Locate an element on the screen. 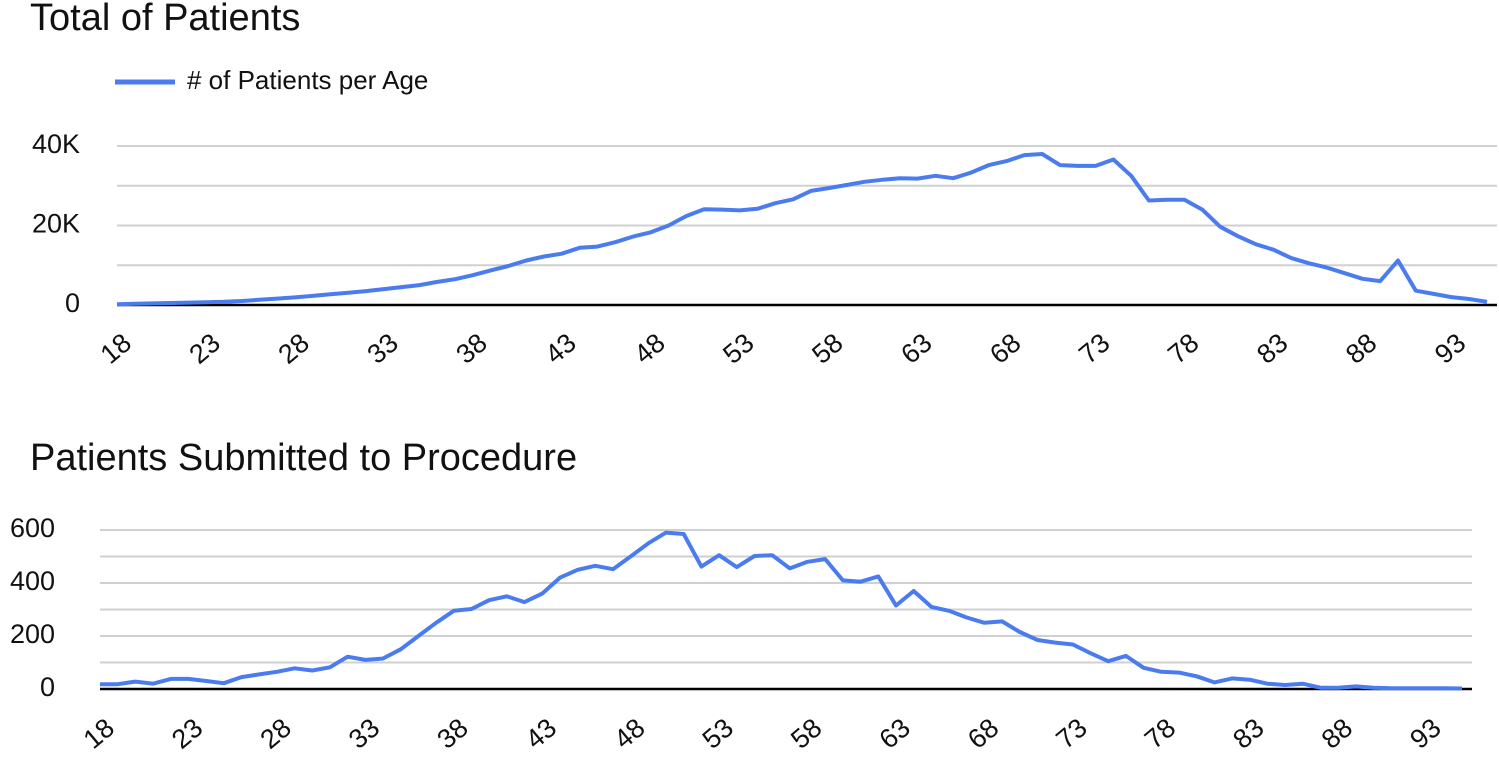 This screenshot has height=758, width=1499. y-tick-label: 600 is located at coordinates (32, 528).